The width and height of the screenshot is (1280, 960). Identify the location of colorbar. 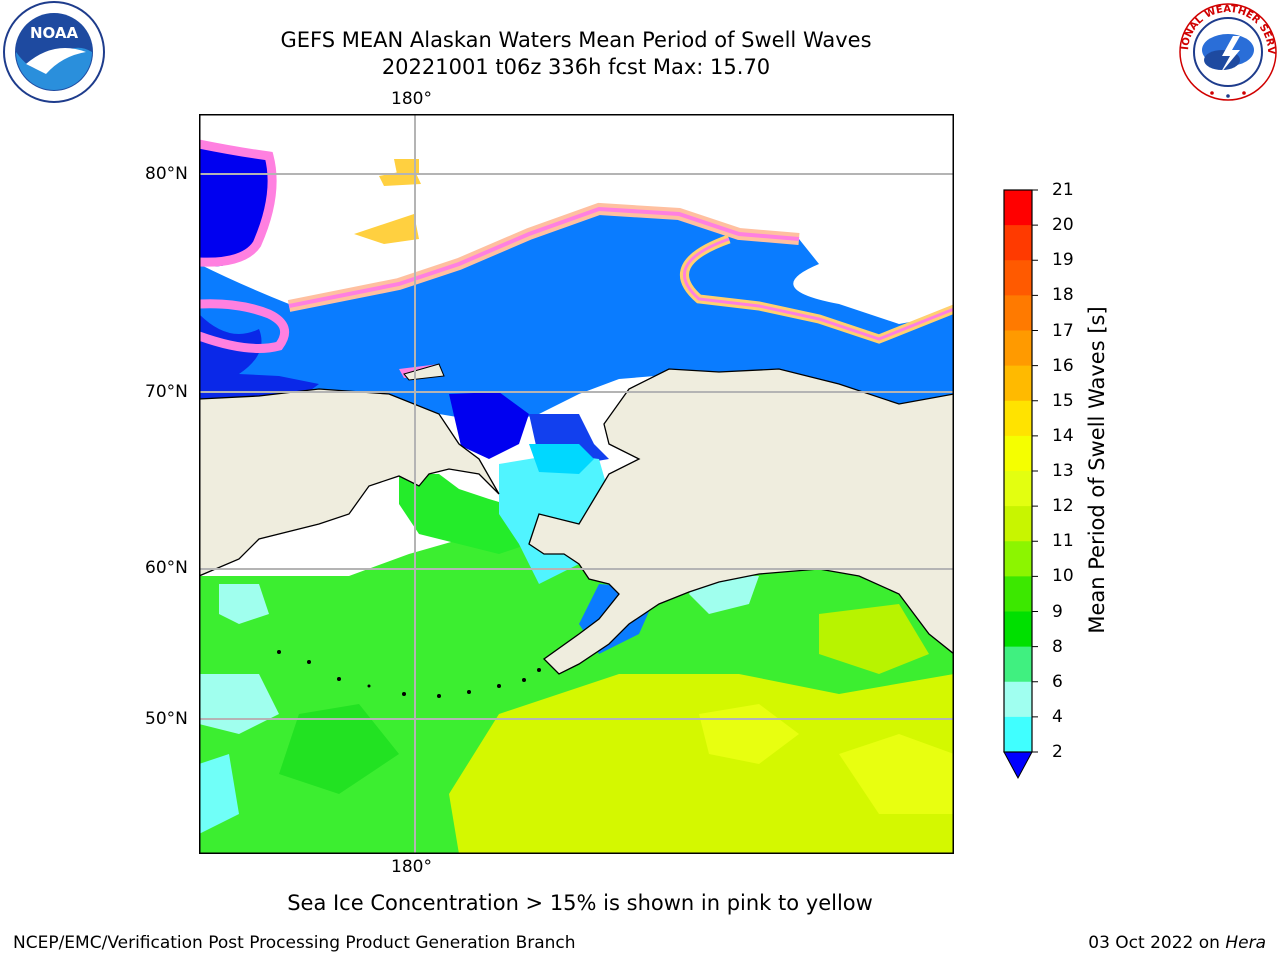
(1020, 484).